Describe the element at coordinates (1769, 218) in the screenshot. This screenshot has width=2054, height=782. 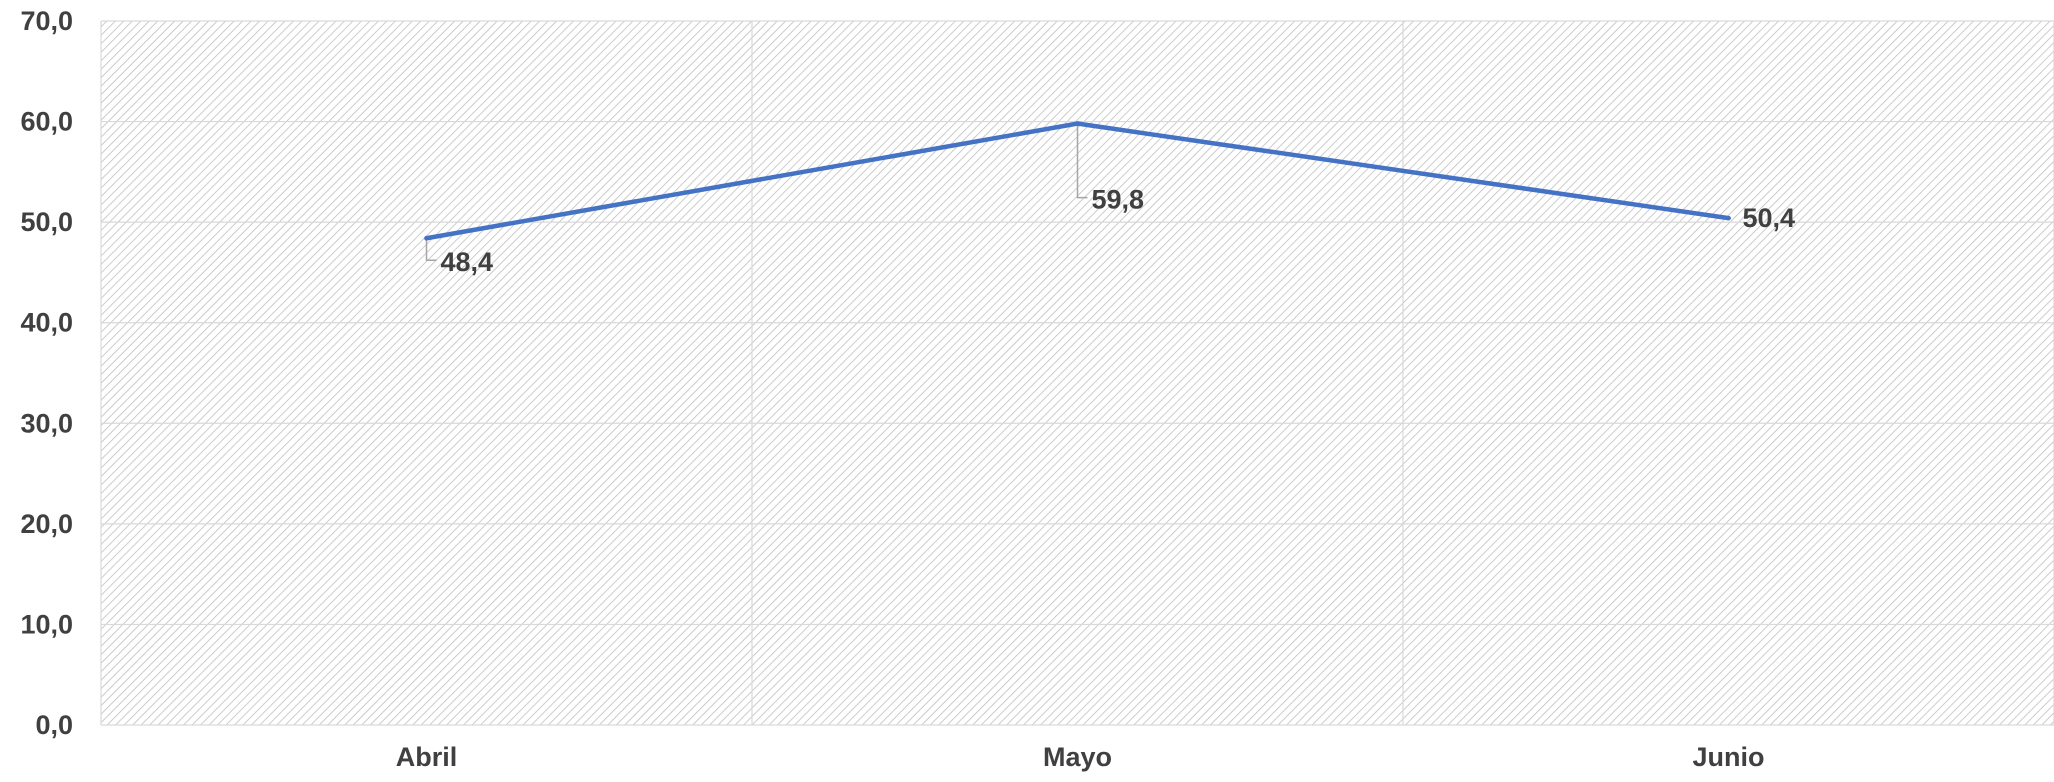
I see `data-label-2: 50,4` at that location.